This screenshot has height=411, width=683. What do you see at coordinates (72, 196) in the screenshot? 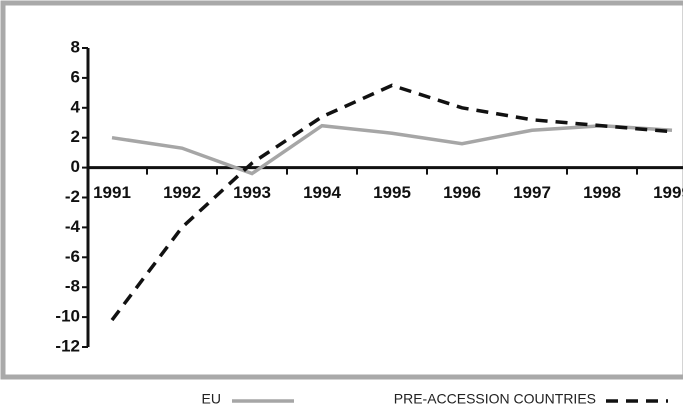
I see `y-tick-label: -2` at bounding box center [72, 196].